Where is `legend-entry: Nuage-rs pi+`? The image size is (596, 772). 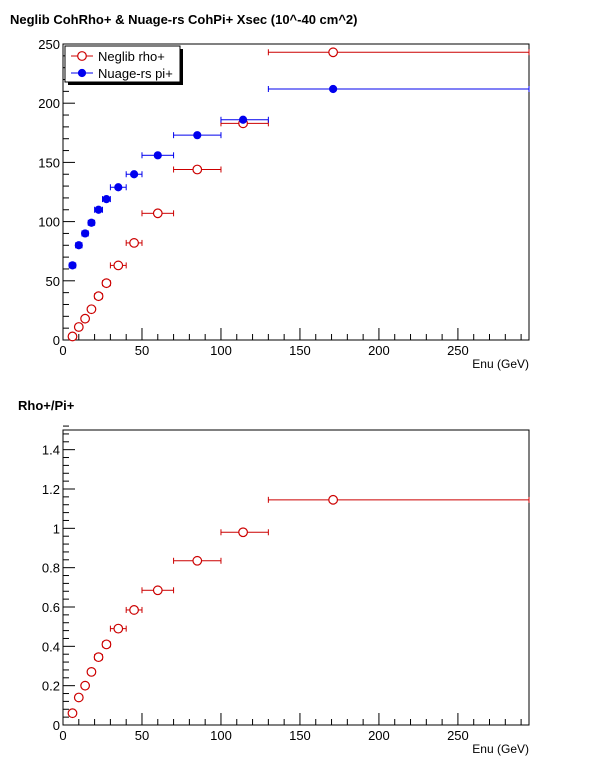
legend-entry: Nuage-rs pi+ is located at coordinates (135, 73).